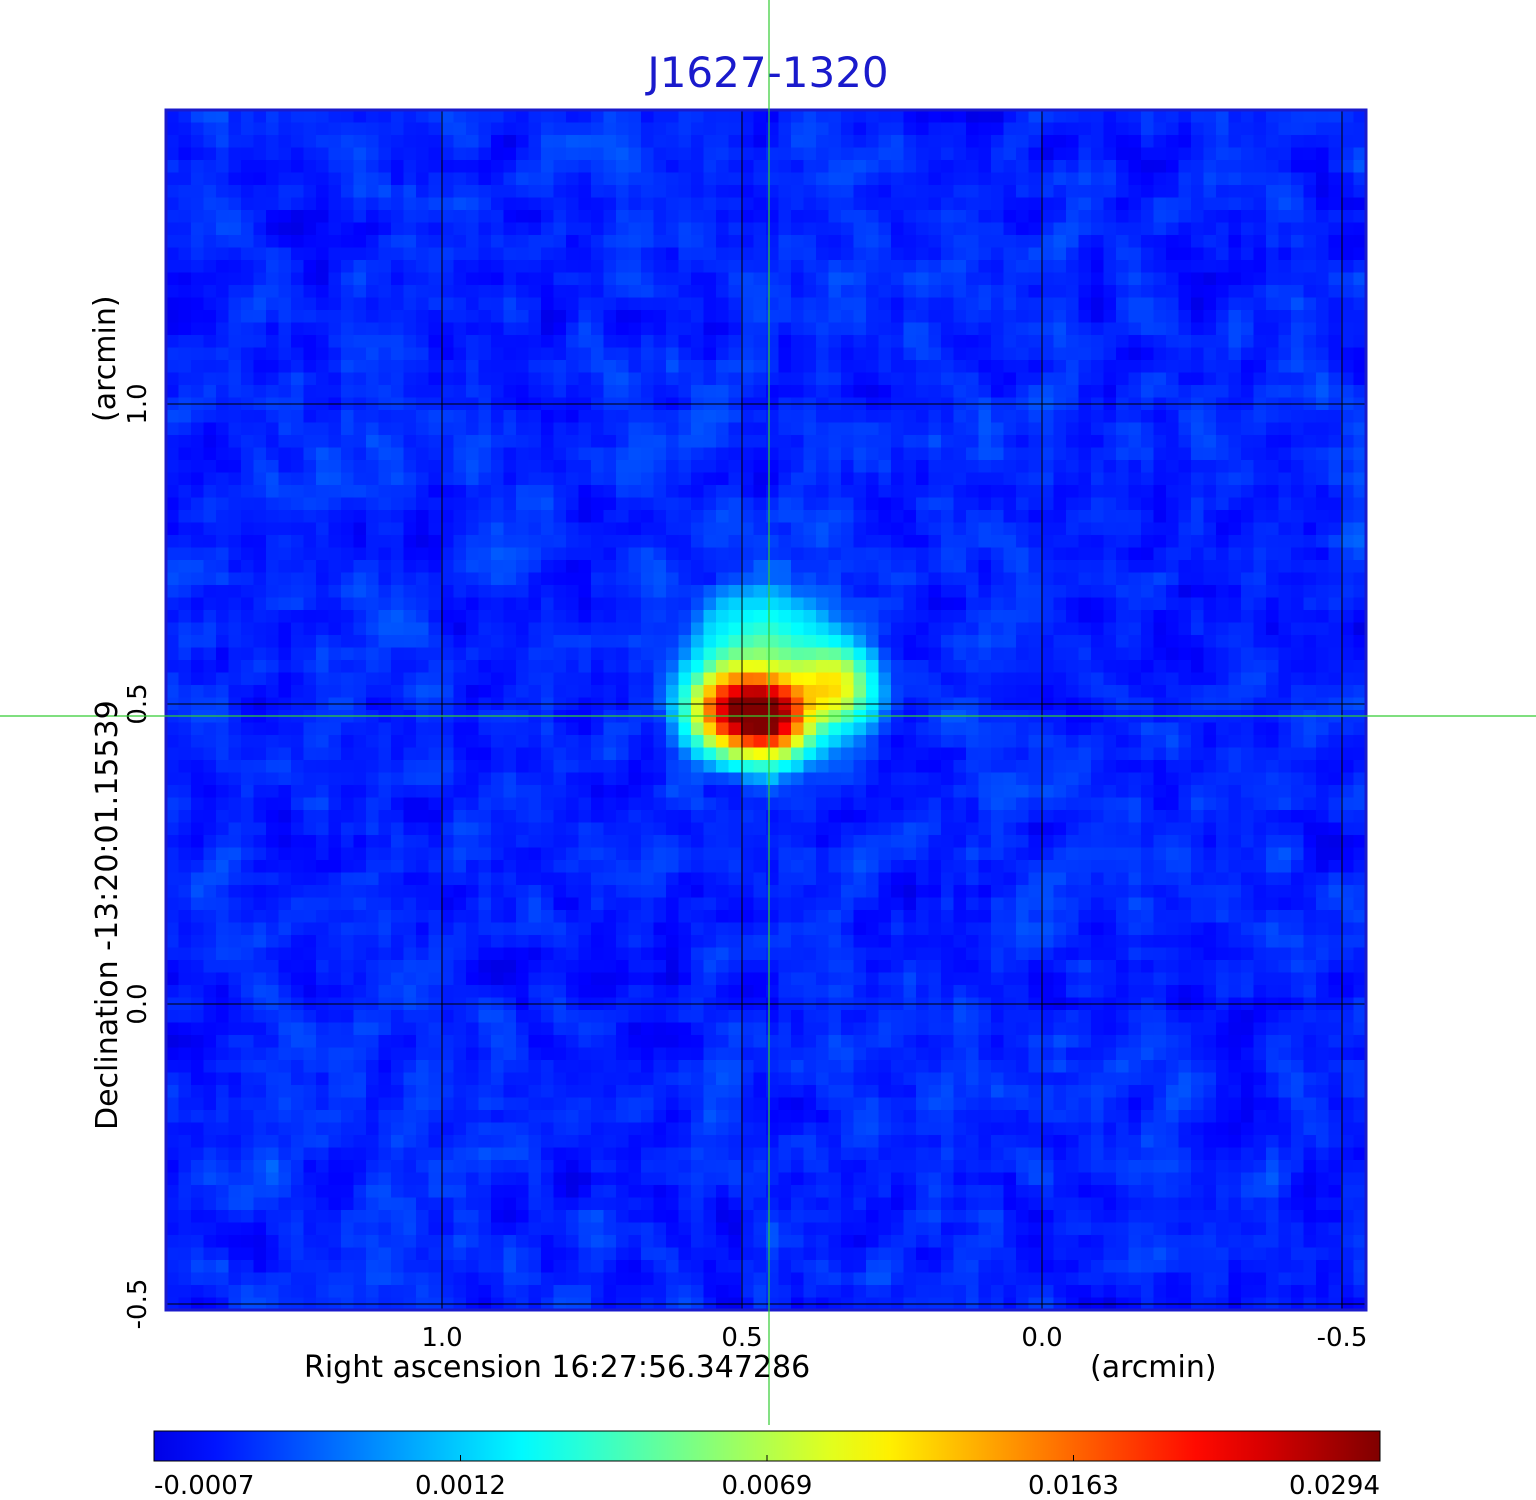 The width and height of the screenshot is (1536, 1500). What do you see at coordinates (767, 1485) in the screenshot?
I see `colorbar-tick-label: 0.0069` at bounding box center [767, 1485].